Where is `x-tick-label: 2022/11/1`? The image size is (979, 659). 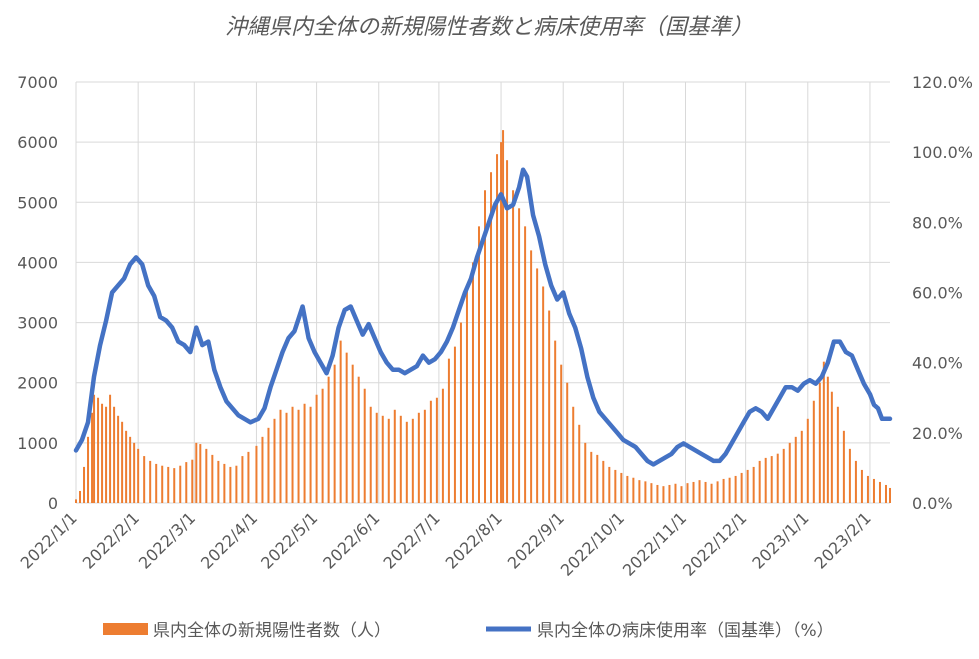
x-tick-label: 2022/11/1 is located at coordinates (654, 543).